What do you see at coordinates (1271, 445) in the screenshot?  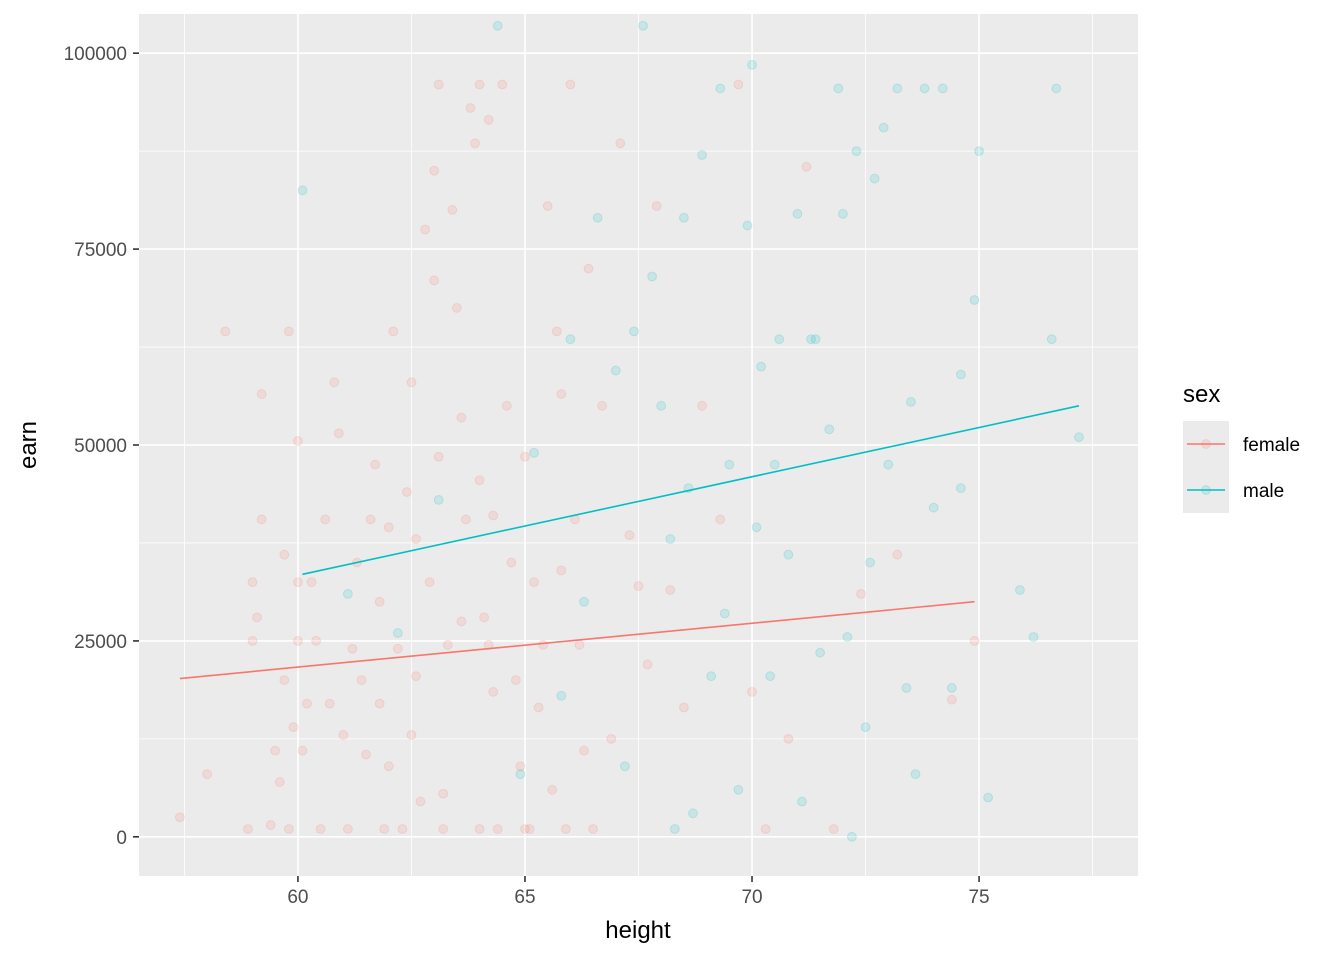 I see `legend-label-female: female` at bounding box center [1271, 445].